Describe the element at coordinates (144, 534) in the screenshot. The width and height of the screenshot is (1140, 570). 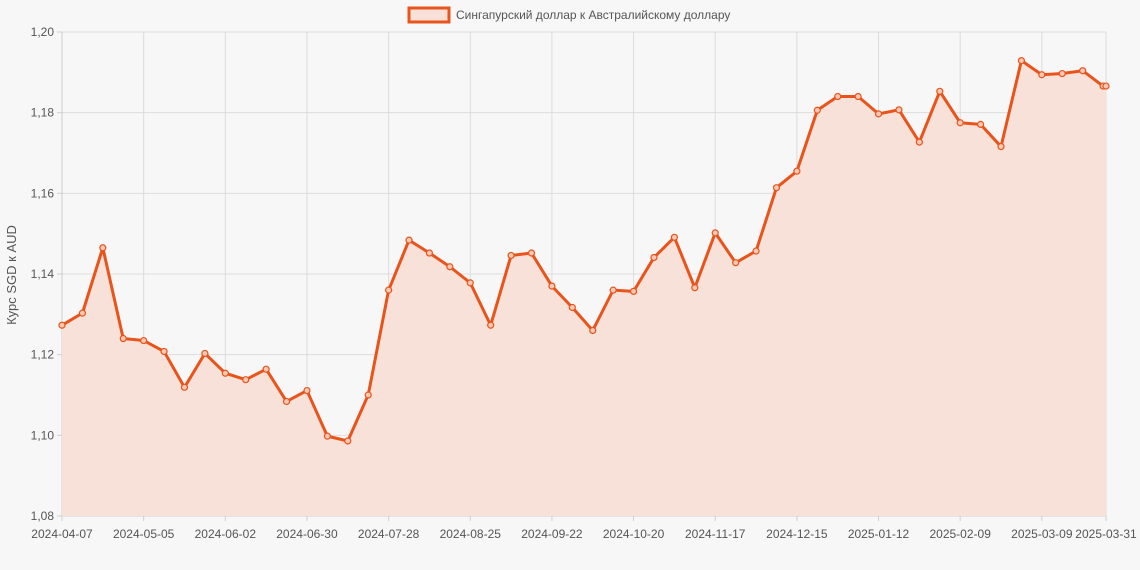
I see `x-tick-label: 2024-05-05` at that location.